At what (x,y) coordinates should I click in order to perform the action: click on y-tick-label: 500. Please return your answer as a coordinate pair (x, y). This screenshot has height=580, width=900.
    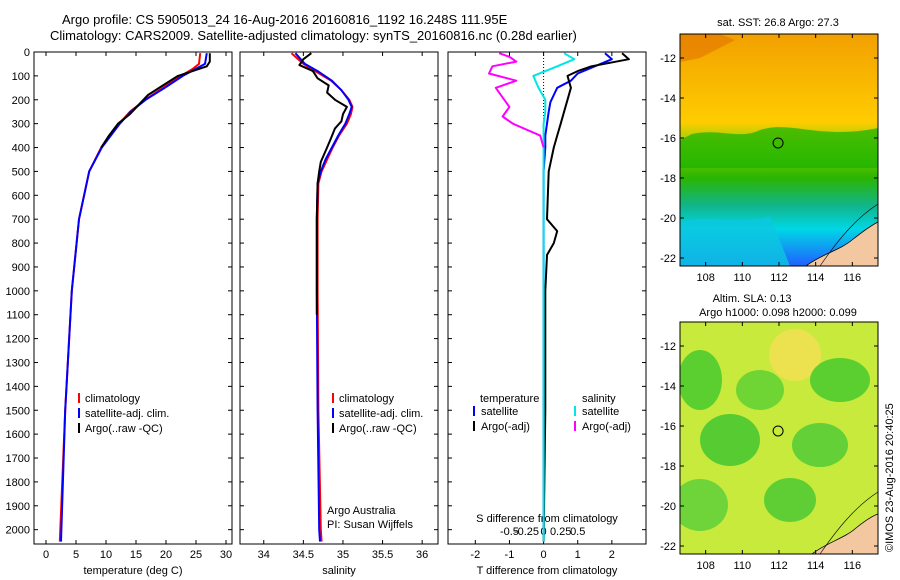
    Looking at the image, I should click on (21, 172).